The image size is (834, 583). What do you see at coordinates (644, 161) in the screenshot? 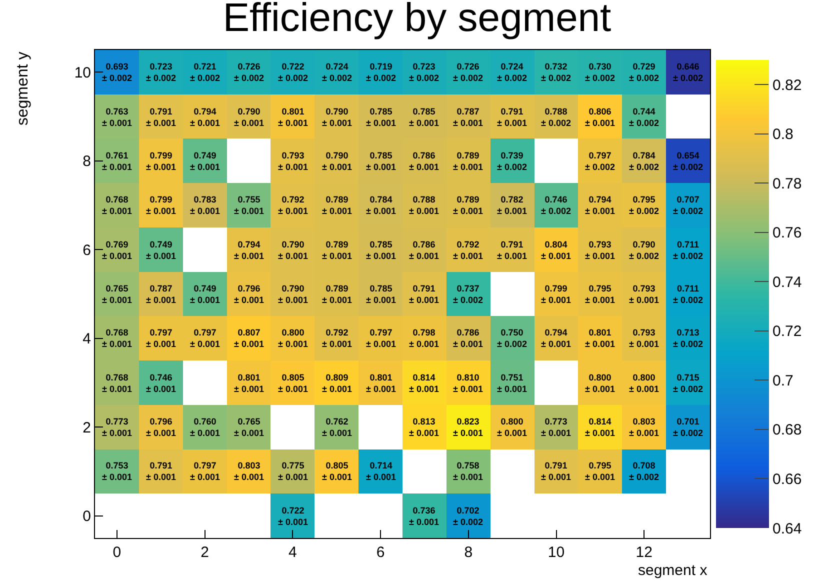
I see `data-label: 0.784 ± 0.002` at bounding box center [644, 161].